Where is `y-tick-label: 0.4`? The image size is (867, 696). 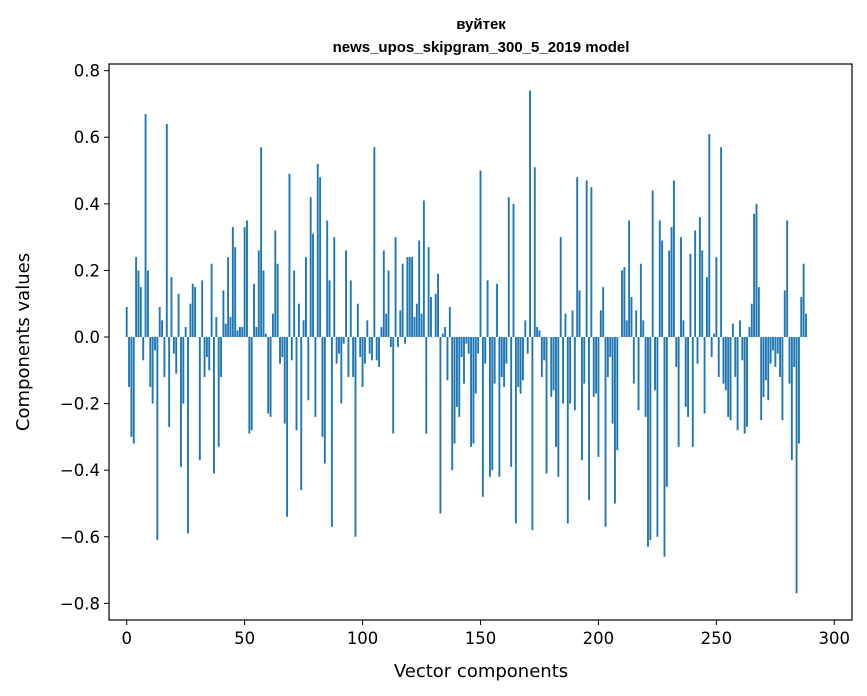 y-tick-label: 0.4 is located at coordinates (87, 204).